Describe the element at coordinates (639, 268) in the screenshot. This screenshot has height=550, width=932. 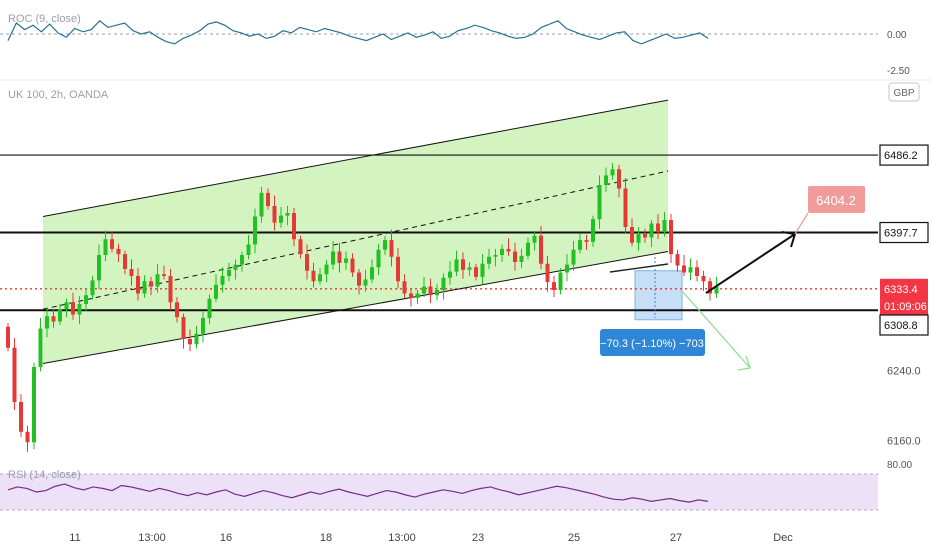
I see `trend-stub-line` at that location.